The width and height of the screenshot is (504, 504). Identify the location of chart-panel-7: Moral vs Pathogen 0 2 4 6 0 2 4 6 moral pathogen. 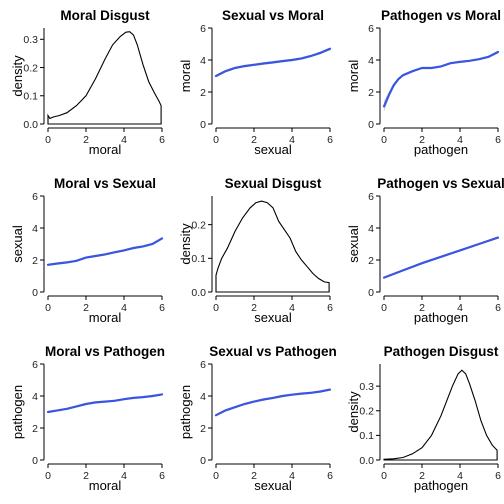
(87, 418).